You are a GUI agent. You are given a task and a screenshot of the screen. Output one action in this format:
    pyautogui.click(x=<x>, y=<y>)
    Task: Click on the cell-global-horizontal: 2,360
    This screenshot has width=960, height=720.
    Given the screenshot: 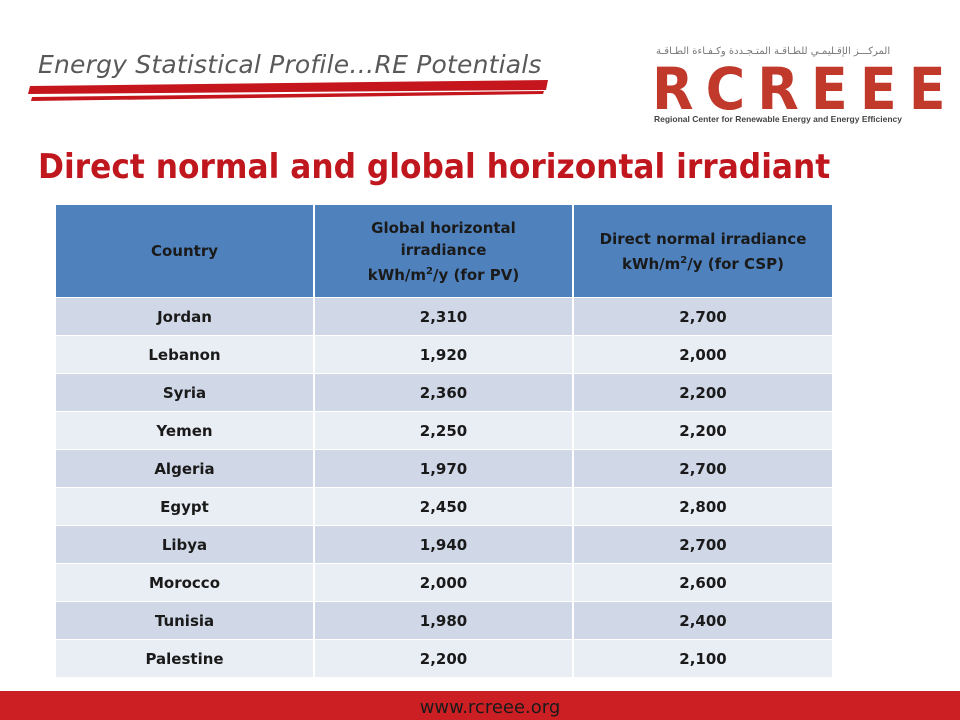 What is the action you would take?
    pyautogui.click(x=444, y=392)
    